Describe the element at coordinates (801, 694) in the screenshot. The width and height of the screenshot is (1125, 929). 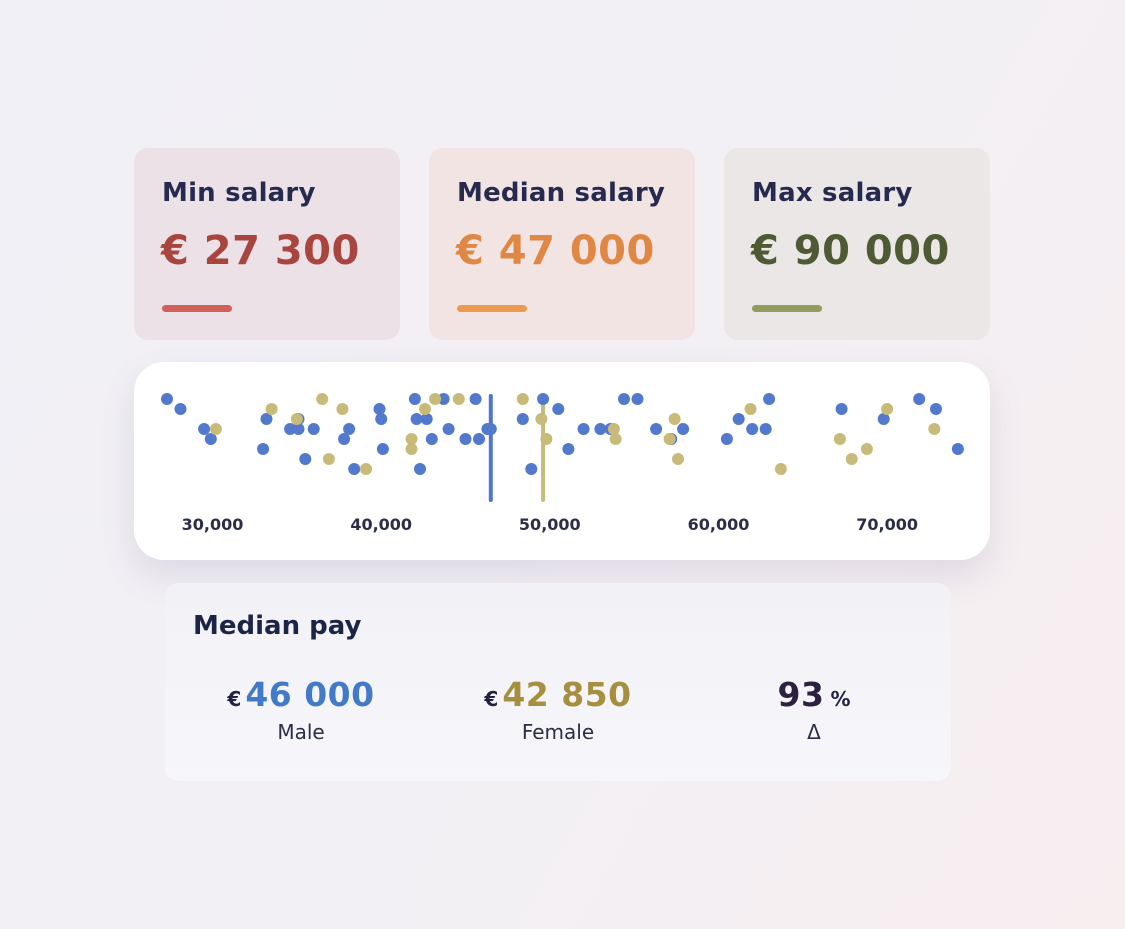
I see `pay-ratio-value: 93` at that location.